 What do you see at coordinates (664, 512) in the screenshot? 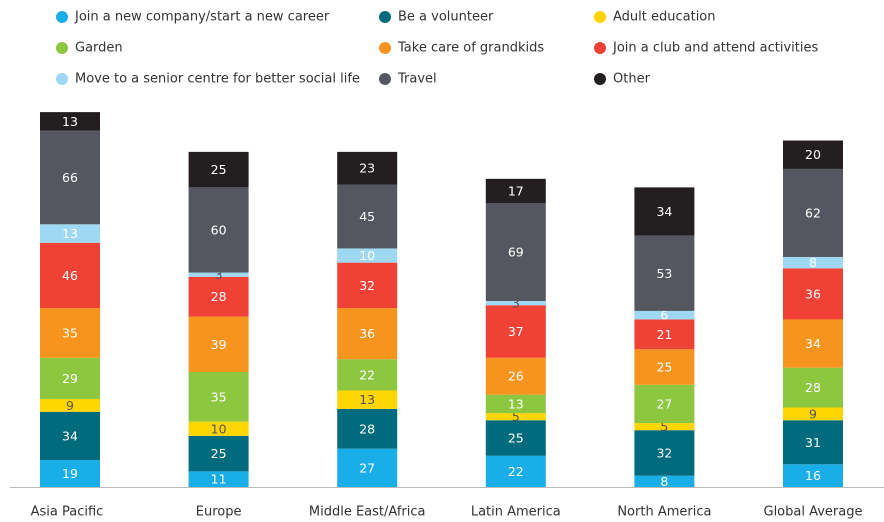
I see `x-tick-label: North America` at bounding box center [664, 512].